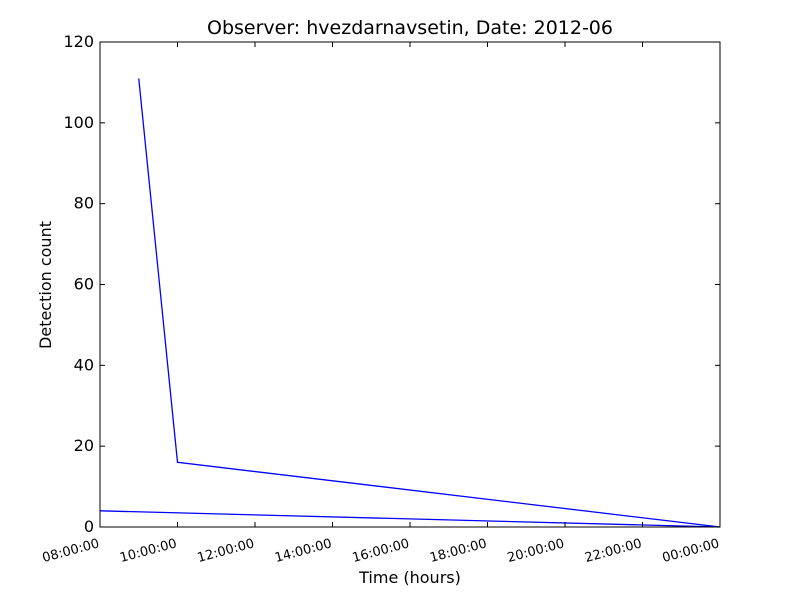 This screenshot has height=605, width=800. I want to click on y-tick-label: 100, so click(78, 122).